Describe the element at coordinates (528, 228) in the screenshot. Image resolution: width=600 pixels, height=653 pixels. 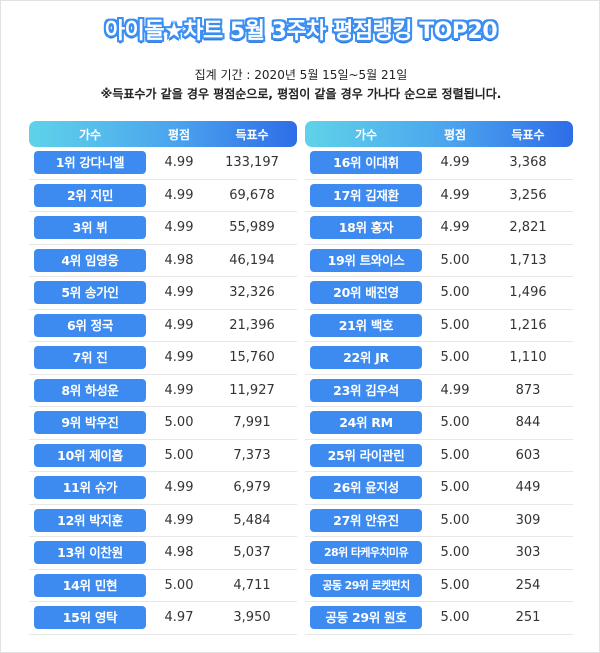
I see `votes-cell: 2,821` at that location.